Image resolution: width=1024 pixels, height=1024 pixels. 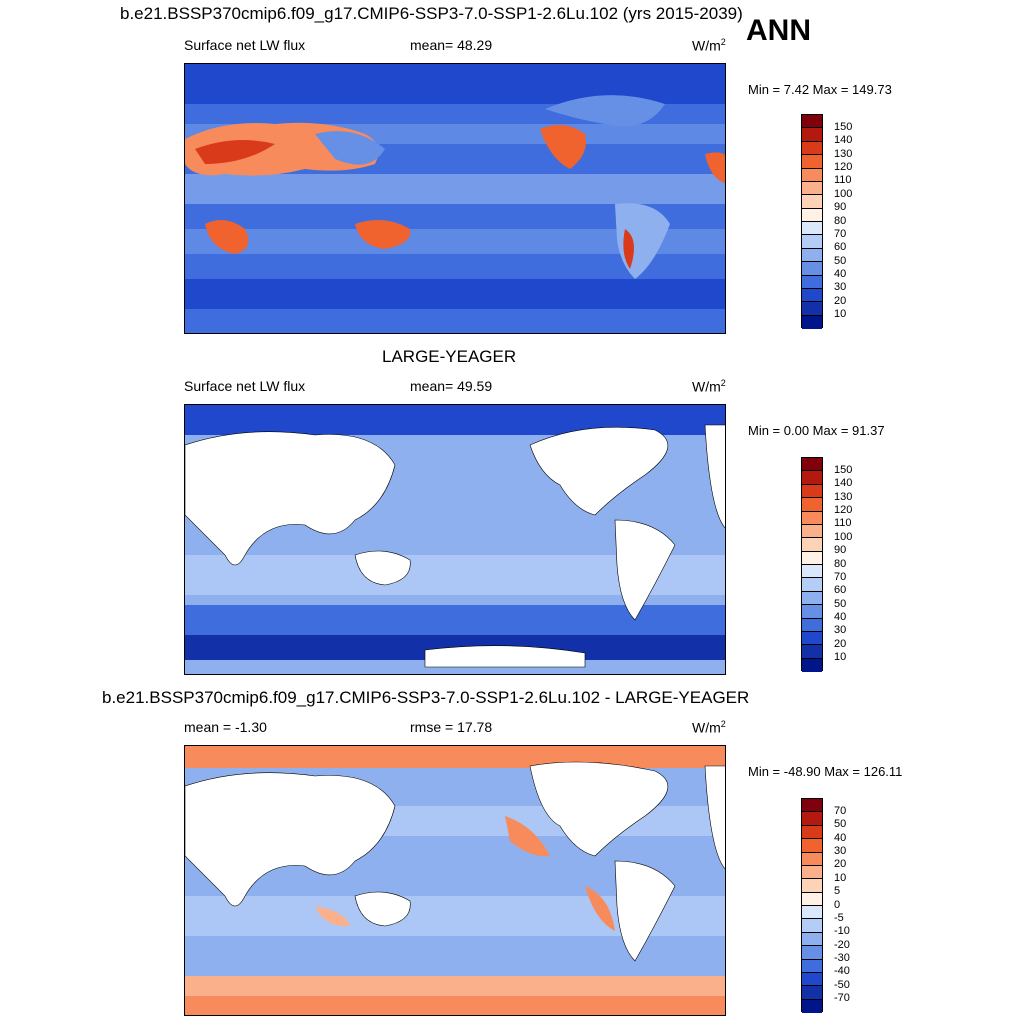 What do you see at coordinates (709, 386) in the screenshot?
I see `panel2-unit-label: W/m2` at bounding box center [709, 386].